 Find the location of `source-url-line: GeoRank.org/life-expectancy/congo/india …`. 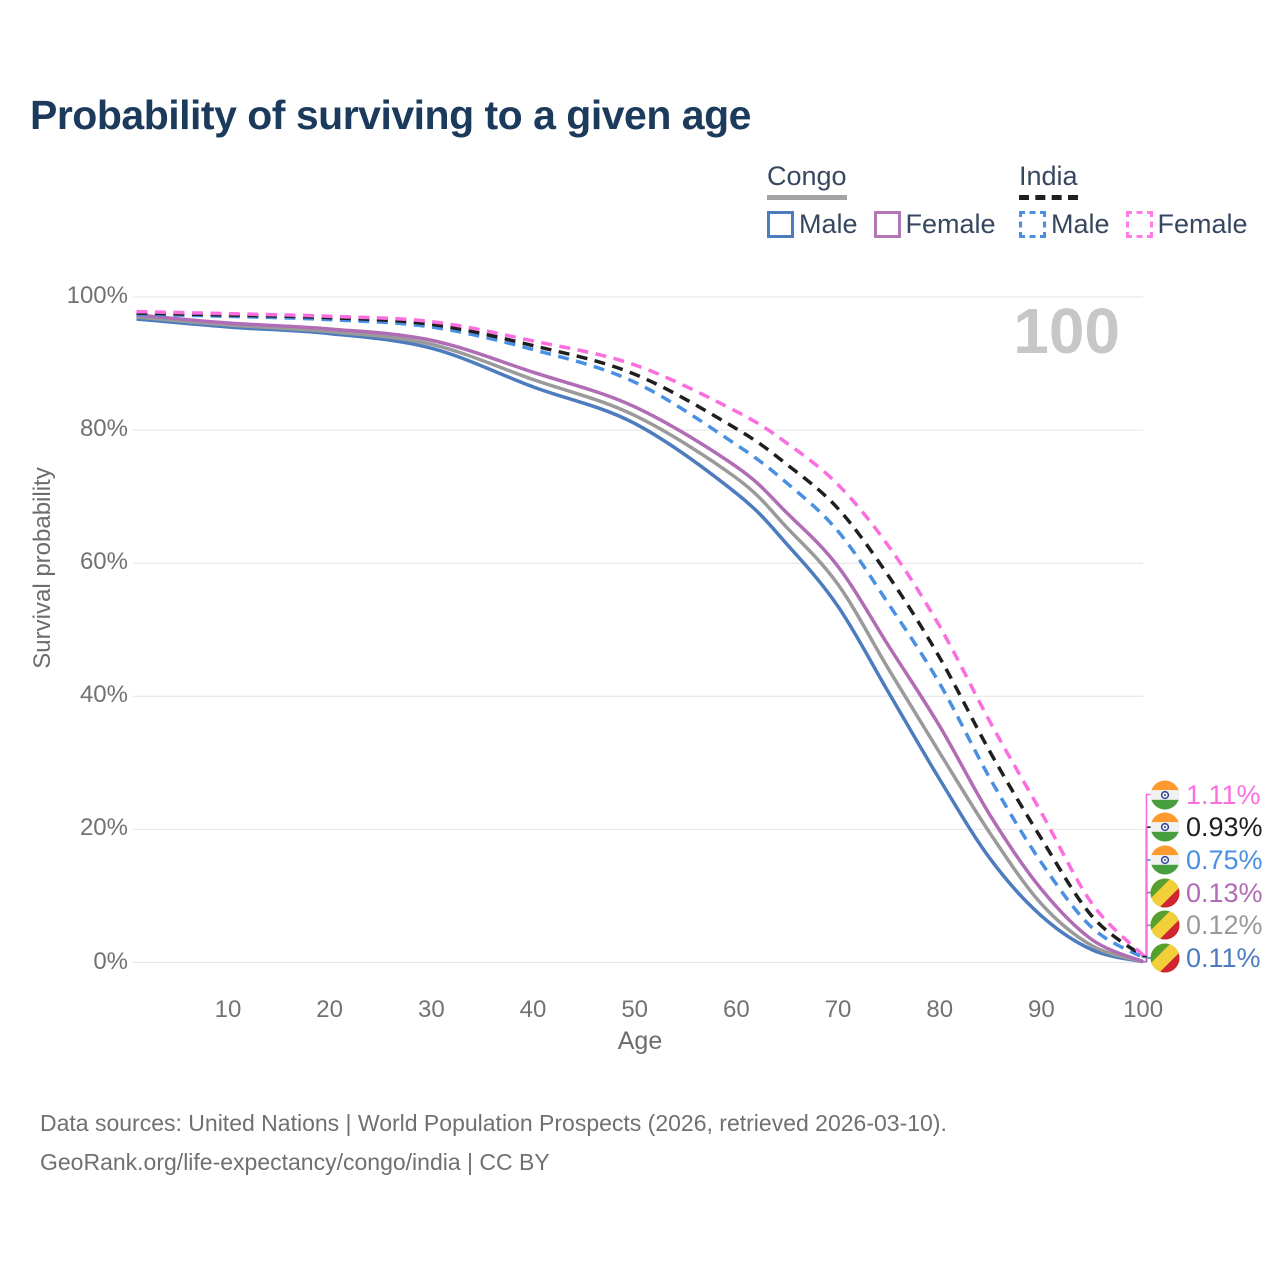

source-url-line: GeoRank.org/life-expectancy/congo/india … is located at coordinates (295, 1162).